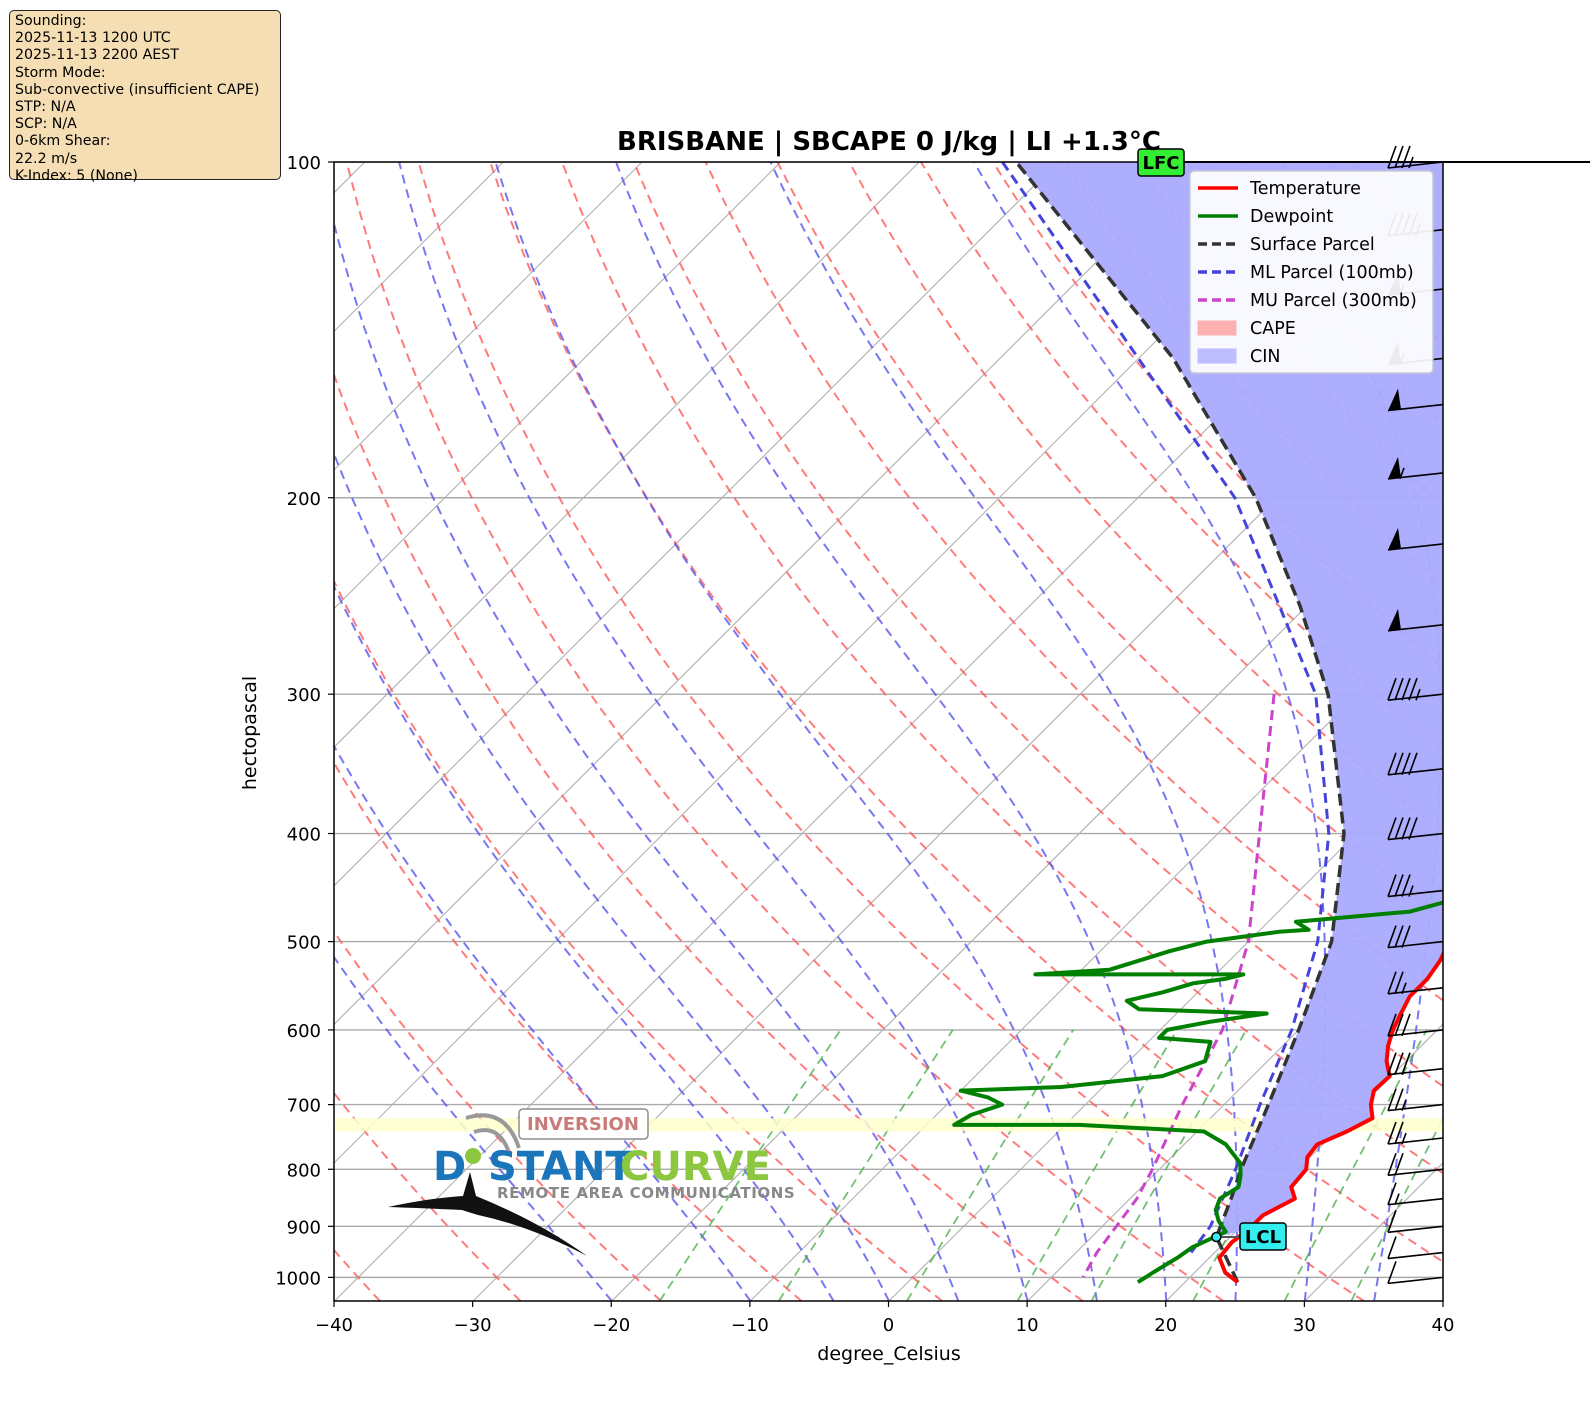 Image resolution: width=1590 pixels, height=1427 pixels. I want to click on info-line: SCP: N/A, so click(46, 124).